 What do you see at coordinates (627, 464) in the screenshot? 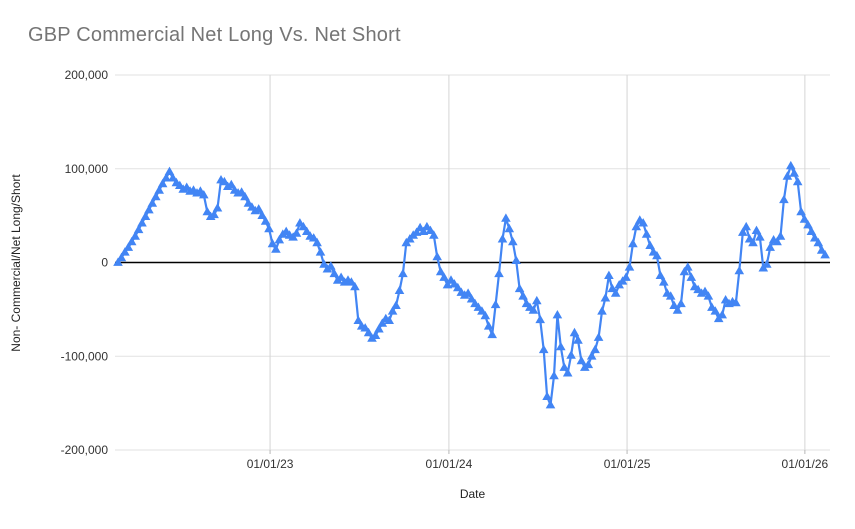
I see `x-tick-label: 01/01/25` at bounding box center [627, 464].